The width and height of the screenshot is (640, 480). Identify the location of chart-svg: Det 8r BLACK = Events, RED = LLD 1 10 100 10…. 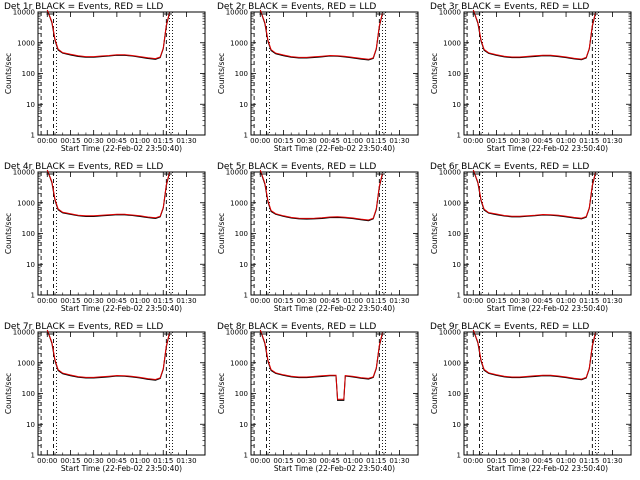
(318, 397).